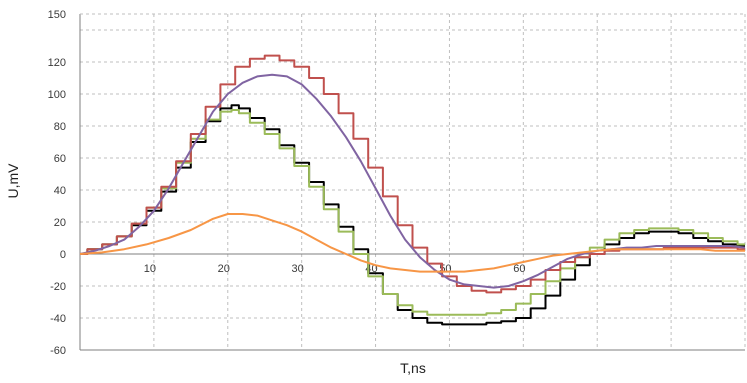 This screenshot has width=747, height=383. I want to click on y-tick-label: 40, so click(60, 191).